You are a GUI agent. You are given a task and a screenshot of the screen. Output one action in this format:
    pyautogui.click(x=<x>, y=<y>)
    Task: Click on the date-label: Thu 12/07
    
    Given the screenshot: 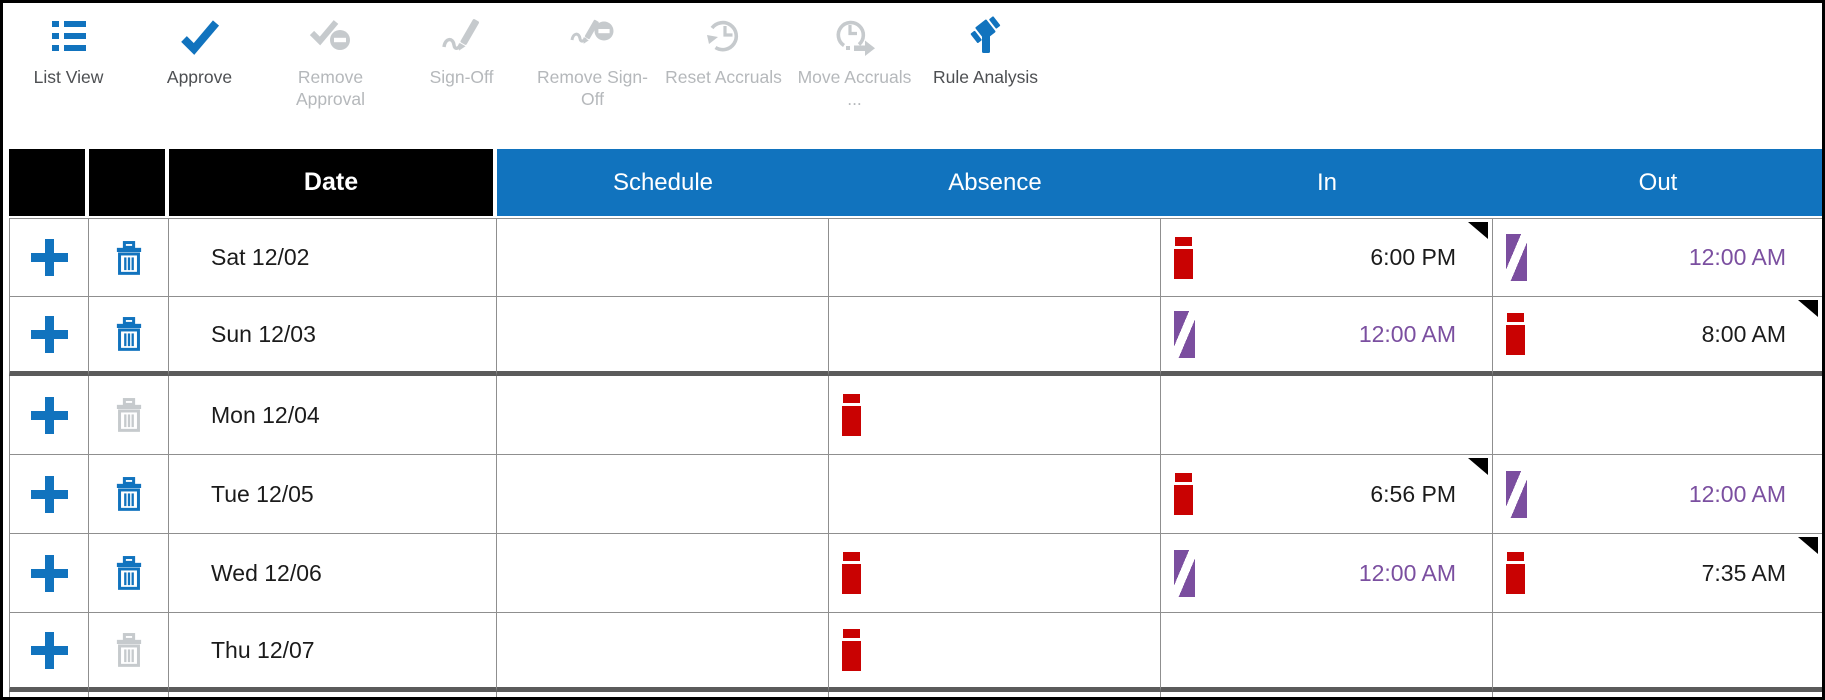 What is the action you would take?
    pyautogui.click(x=263, y=649)
    